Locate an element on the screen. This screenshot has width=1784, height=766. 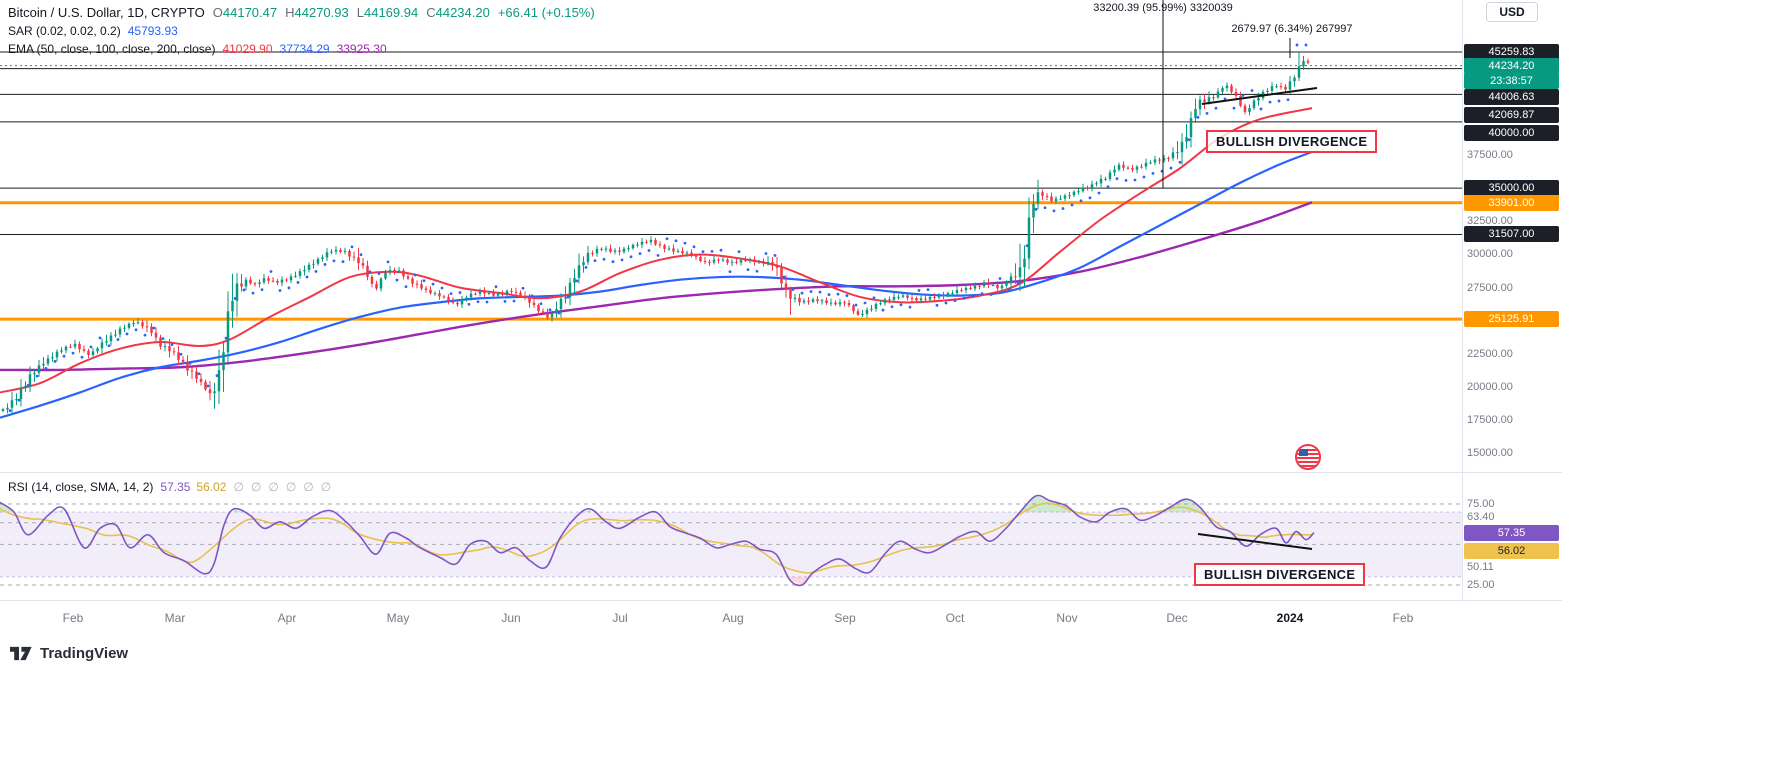
price-tag: 33901.00 is located at coordinates (1511, 203).